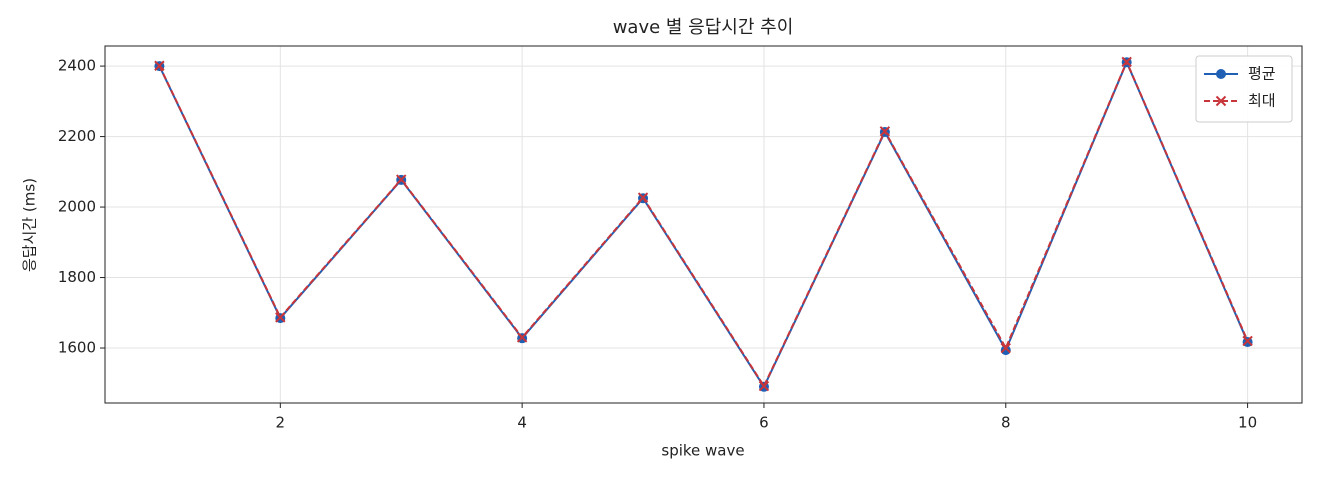  What do you see at coordinates (281, 423) in the screenshot?
I see `x-tick-label: 2` at bounding box center [281, 423].